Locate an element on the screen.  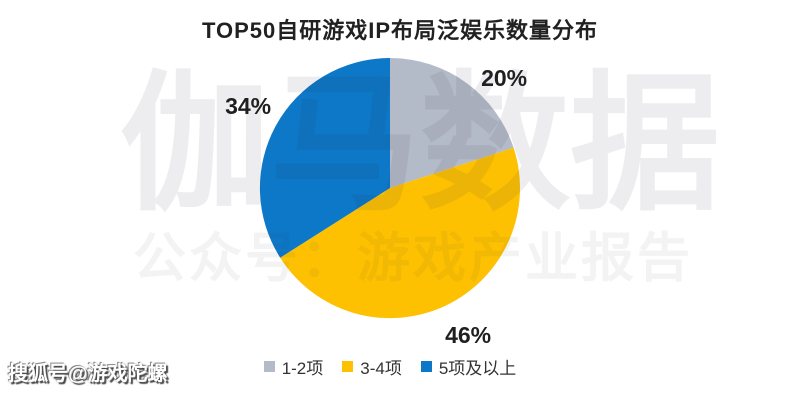
chart-legend: 1-2项 3-4项 5项及以上 is located at coordinates (395, 366).